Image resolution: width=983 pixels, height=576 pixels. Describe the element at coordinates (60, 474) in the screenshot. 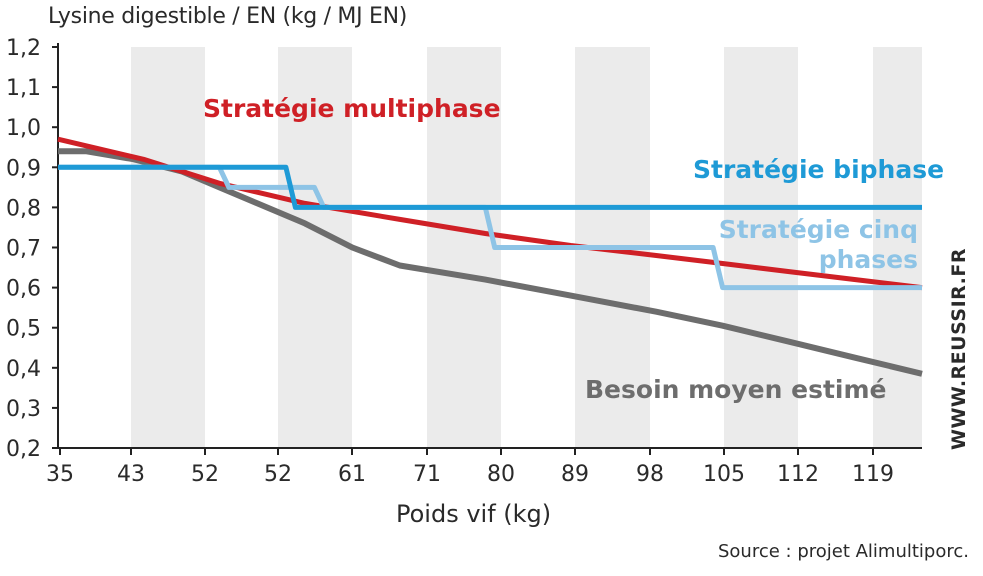

I see `x-tick-label: 35` at that location.